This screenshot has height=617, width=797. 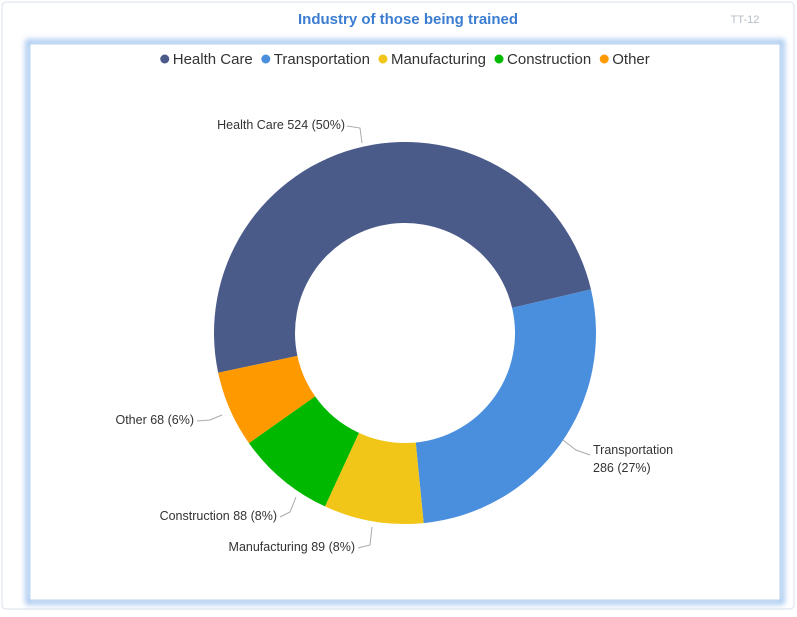 What do you see at coordinates (268, 547) in the screenshot?
I see `data-label-category: Manufacturing` at bounding box center [268, 547].